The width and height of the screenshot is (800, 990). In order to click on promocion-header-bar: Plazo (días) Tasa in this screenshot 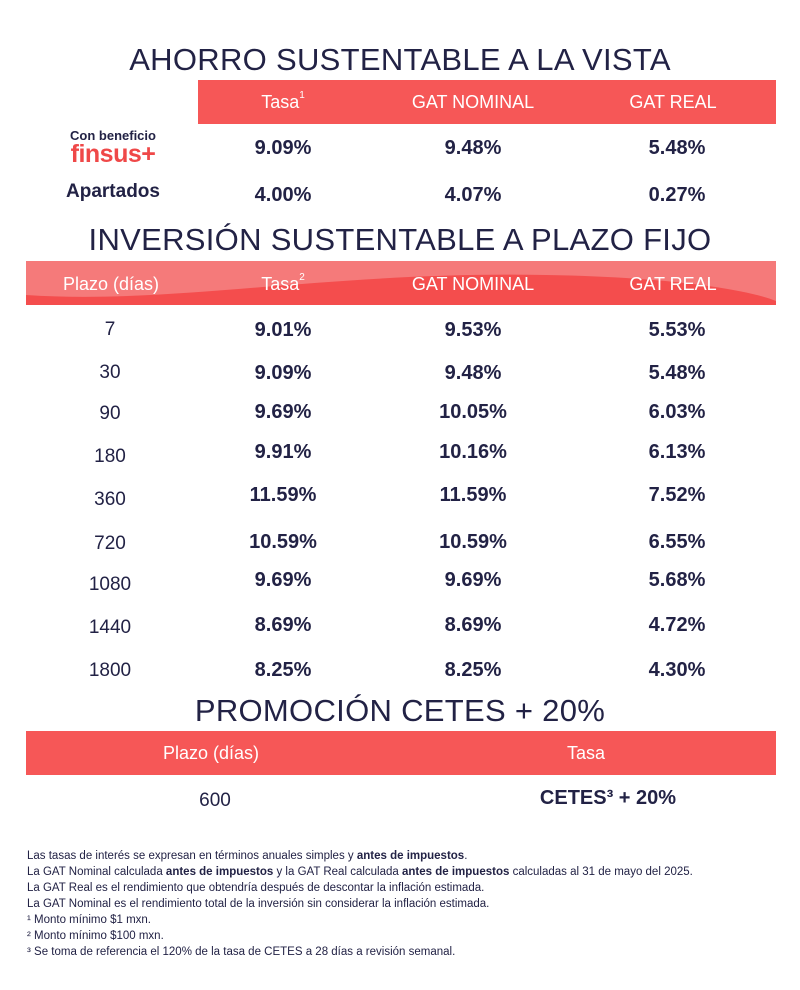, I will do `click(401, 753)`.